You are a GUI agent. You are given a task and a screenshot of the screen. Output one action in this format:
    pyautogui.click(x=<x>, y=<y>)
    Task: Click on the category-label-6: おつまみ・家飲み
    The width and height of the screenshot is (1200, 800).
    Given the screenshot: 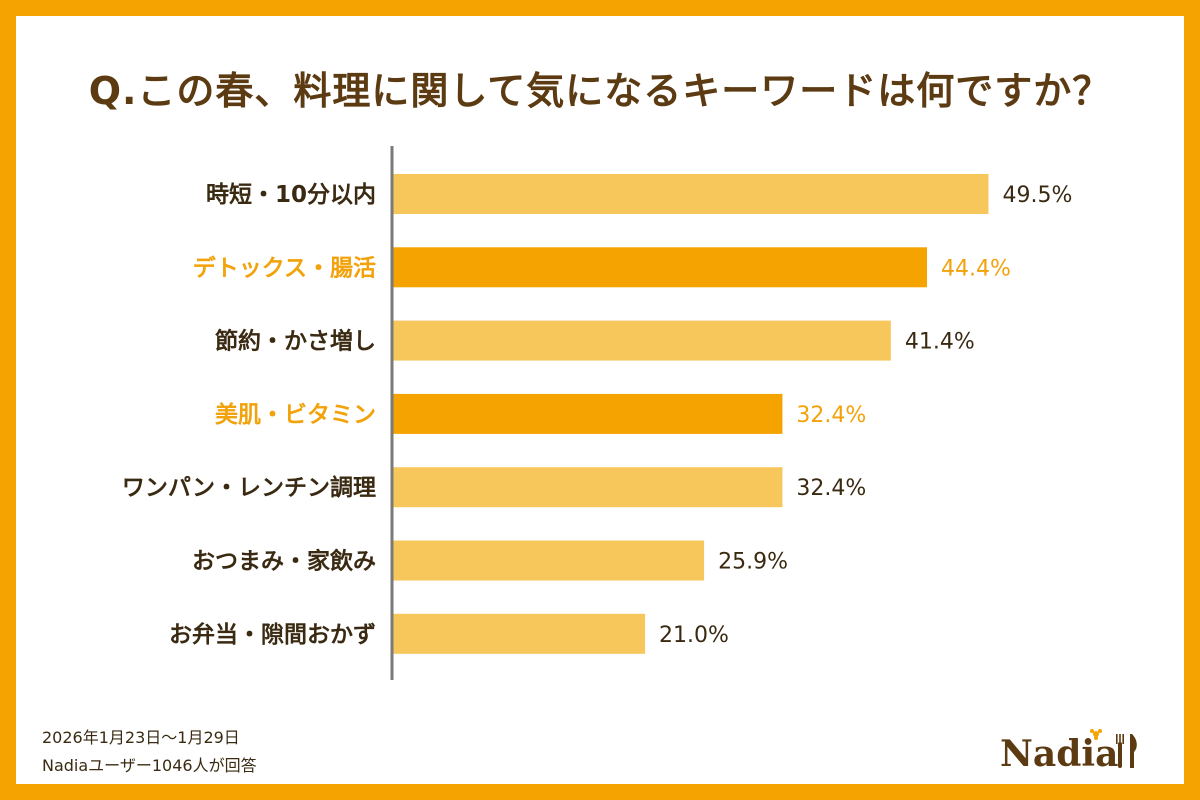 What is the action you would take?
    pyautogui.click(x=284, y=561)
    